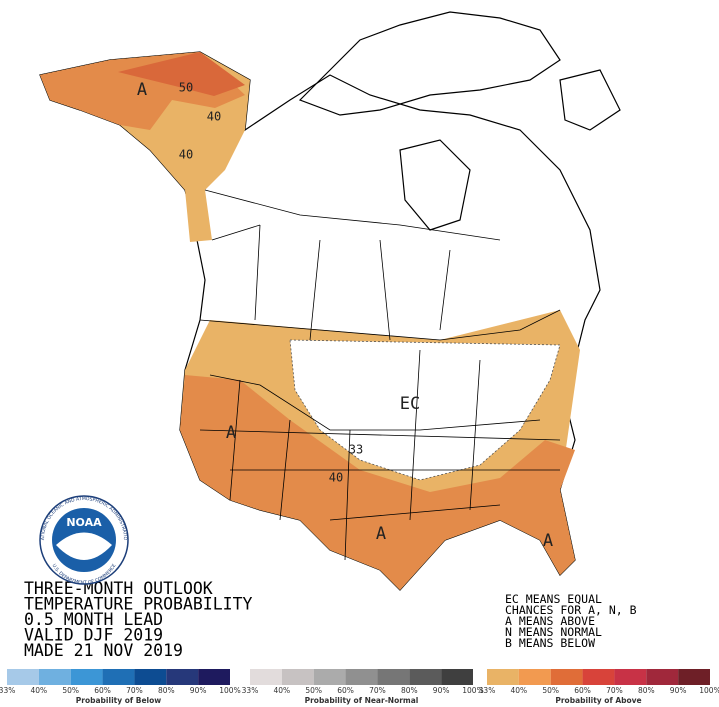 Image resolution: width=719 pixels, height=707 pixels. Describe the element at coordinates (553, 599) in the screenshot. I see `key-line: EC MEANS EQUAL` at that location.